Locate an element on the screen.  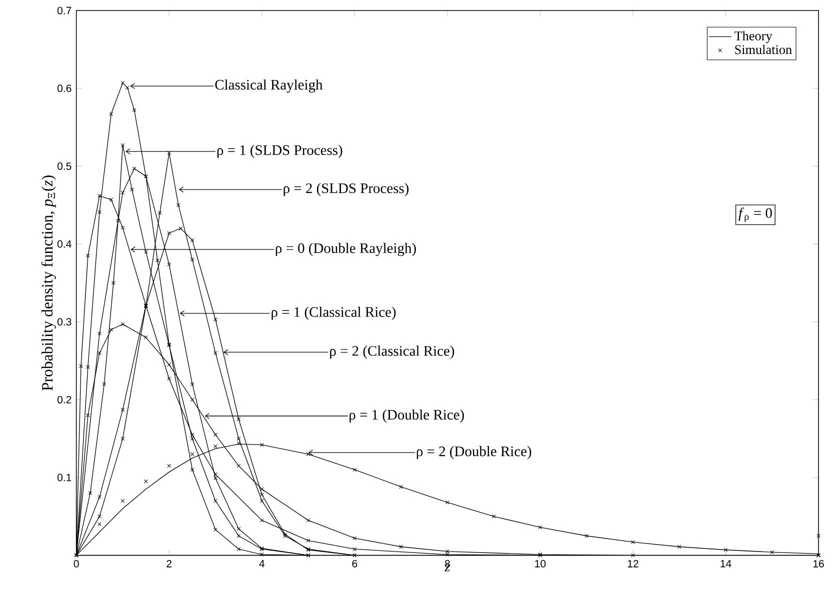
y-axis-title: Probability density function, p$_{Ξ}$(z) is located at coordinates (48, 282).